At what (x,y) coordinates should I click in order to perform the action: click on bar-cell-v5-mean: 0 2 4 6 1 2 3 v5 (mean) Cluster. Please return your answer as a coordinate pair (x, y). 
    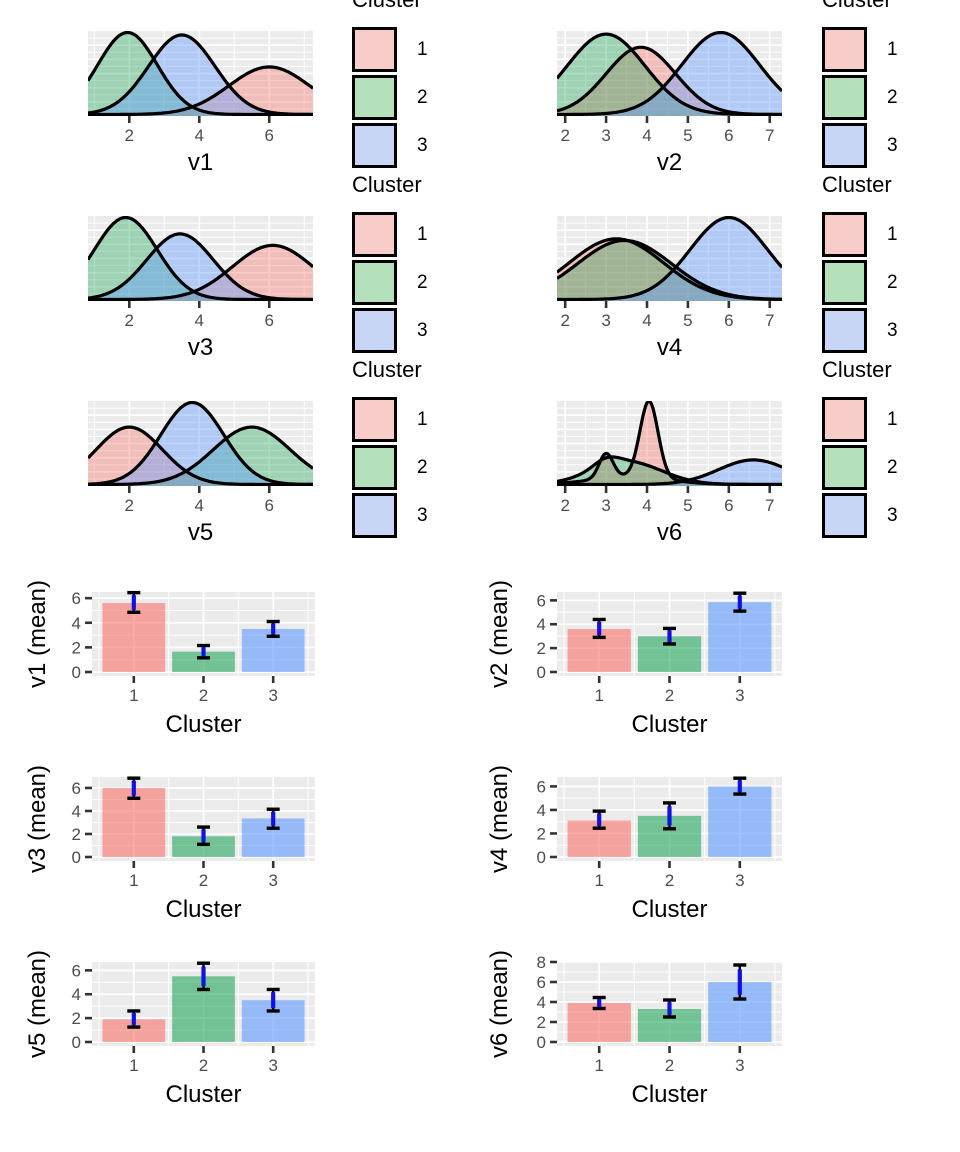
    Looking at the image, I should click on (240, 1022).